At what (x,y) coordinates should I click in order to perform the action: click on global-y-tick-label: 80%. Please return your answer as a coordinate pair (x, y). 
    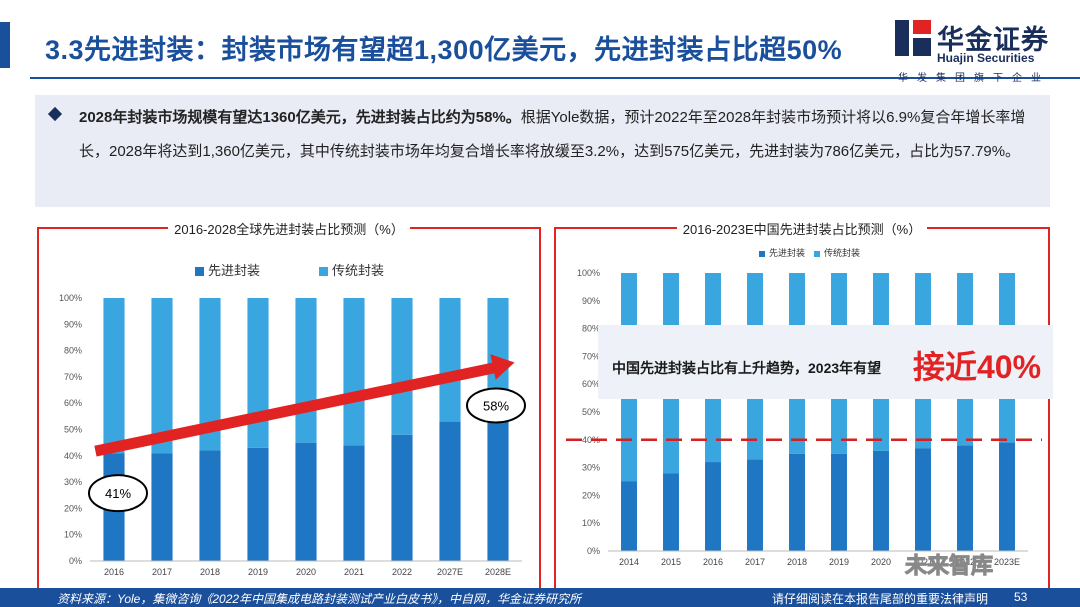
    Looking at the image, I should click on (73, 351).